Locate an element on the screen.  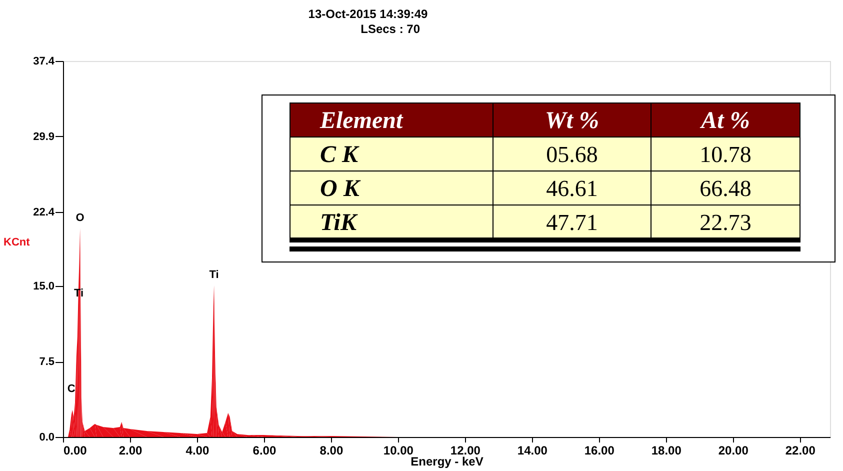
annotation: At % is located at coordinates (724, 121).